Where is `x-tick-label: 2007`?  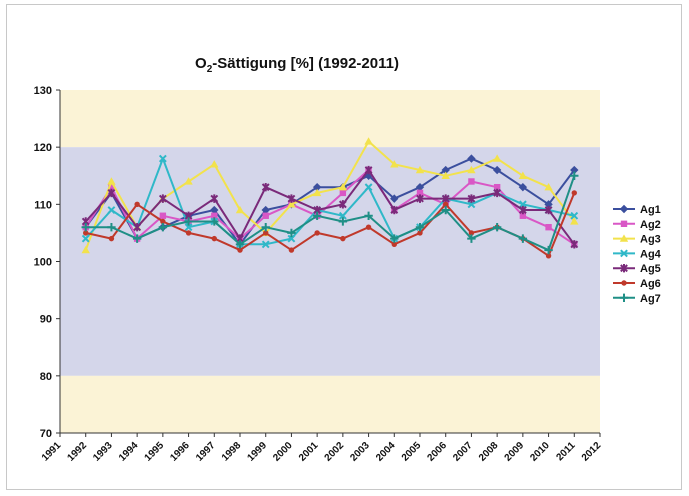 x-tick-label: 2007 is located at coordinates (463, 452).